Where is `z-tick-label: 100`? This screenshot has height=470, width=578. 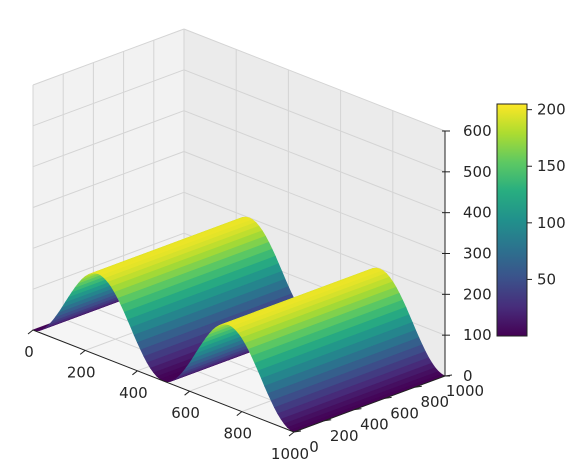 z-tick-label: 100 is located at coordinates (477, 335).